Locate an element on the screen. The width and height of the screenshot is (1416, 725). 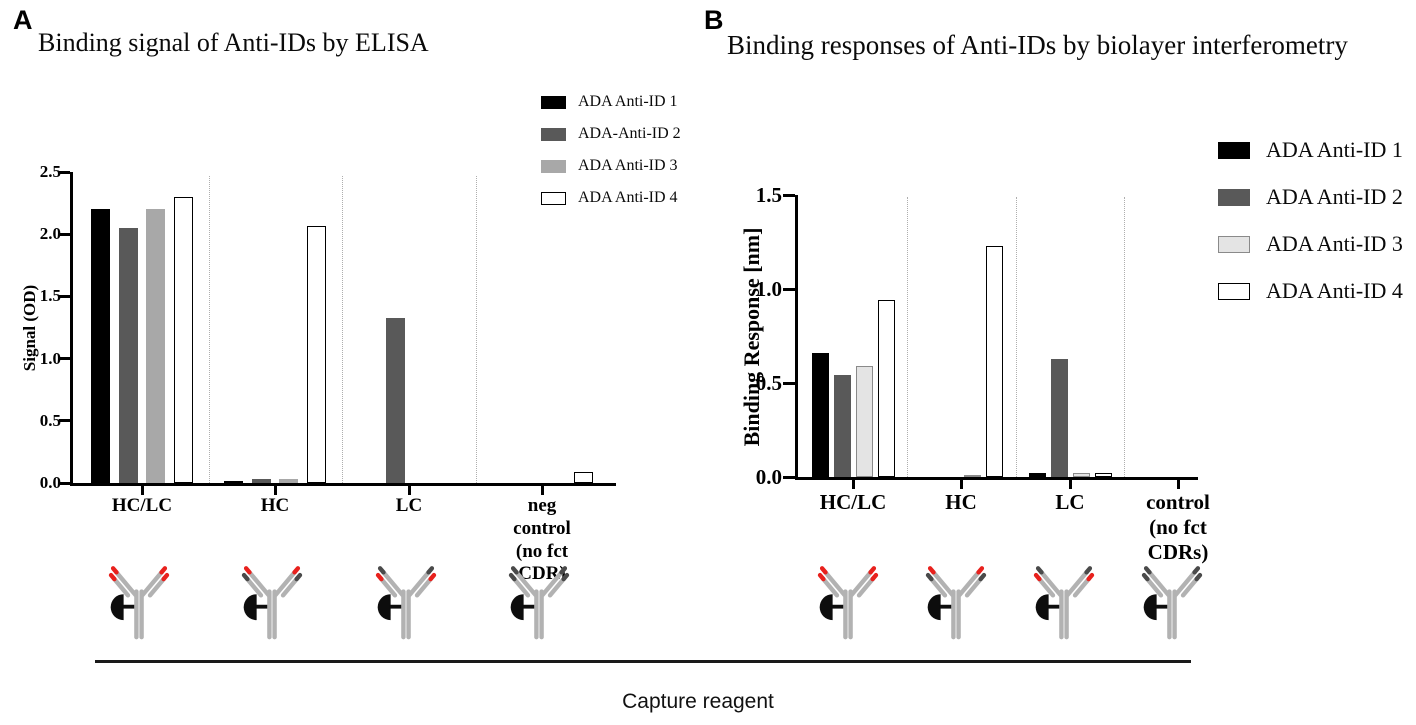
y-tick-label: 2.5 is located at coordinates (50, 171).